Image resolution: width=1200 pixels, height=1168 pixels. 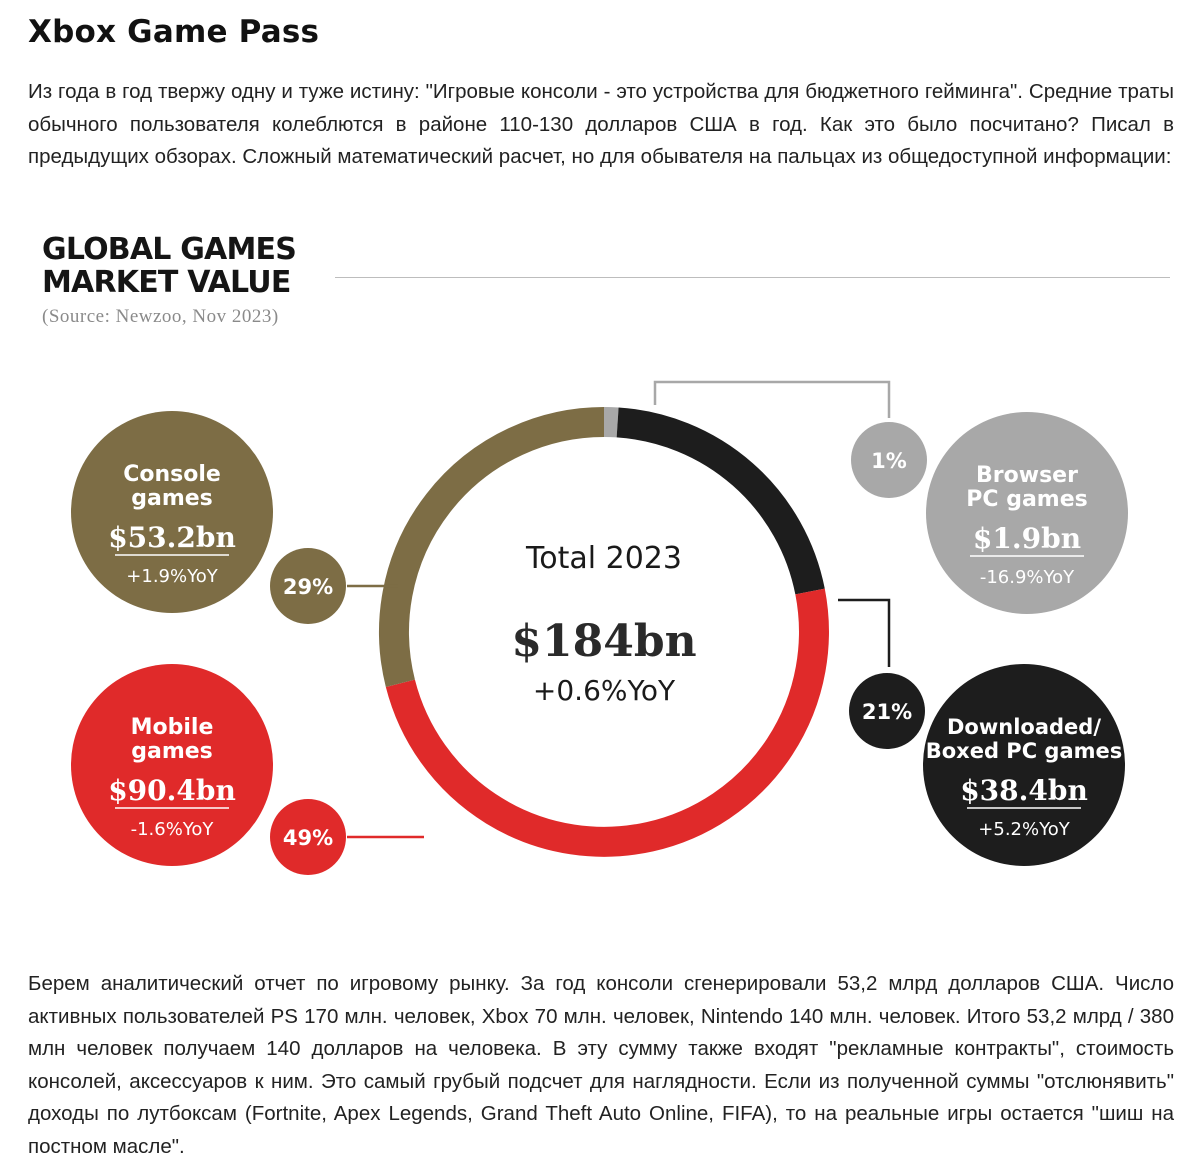 I want to click on category-value: $1.9bn, so click(x=1027, y=538).